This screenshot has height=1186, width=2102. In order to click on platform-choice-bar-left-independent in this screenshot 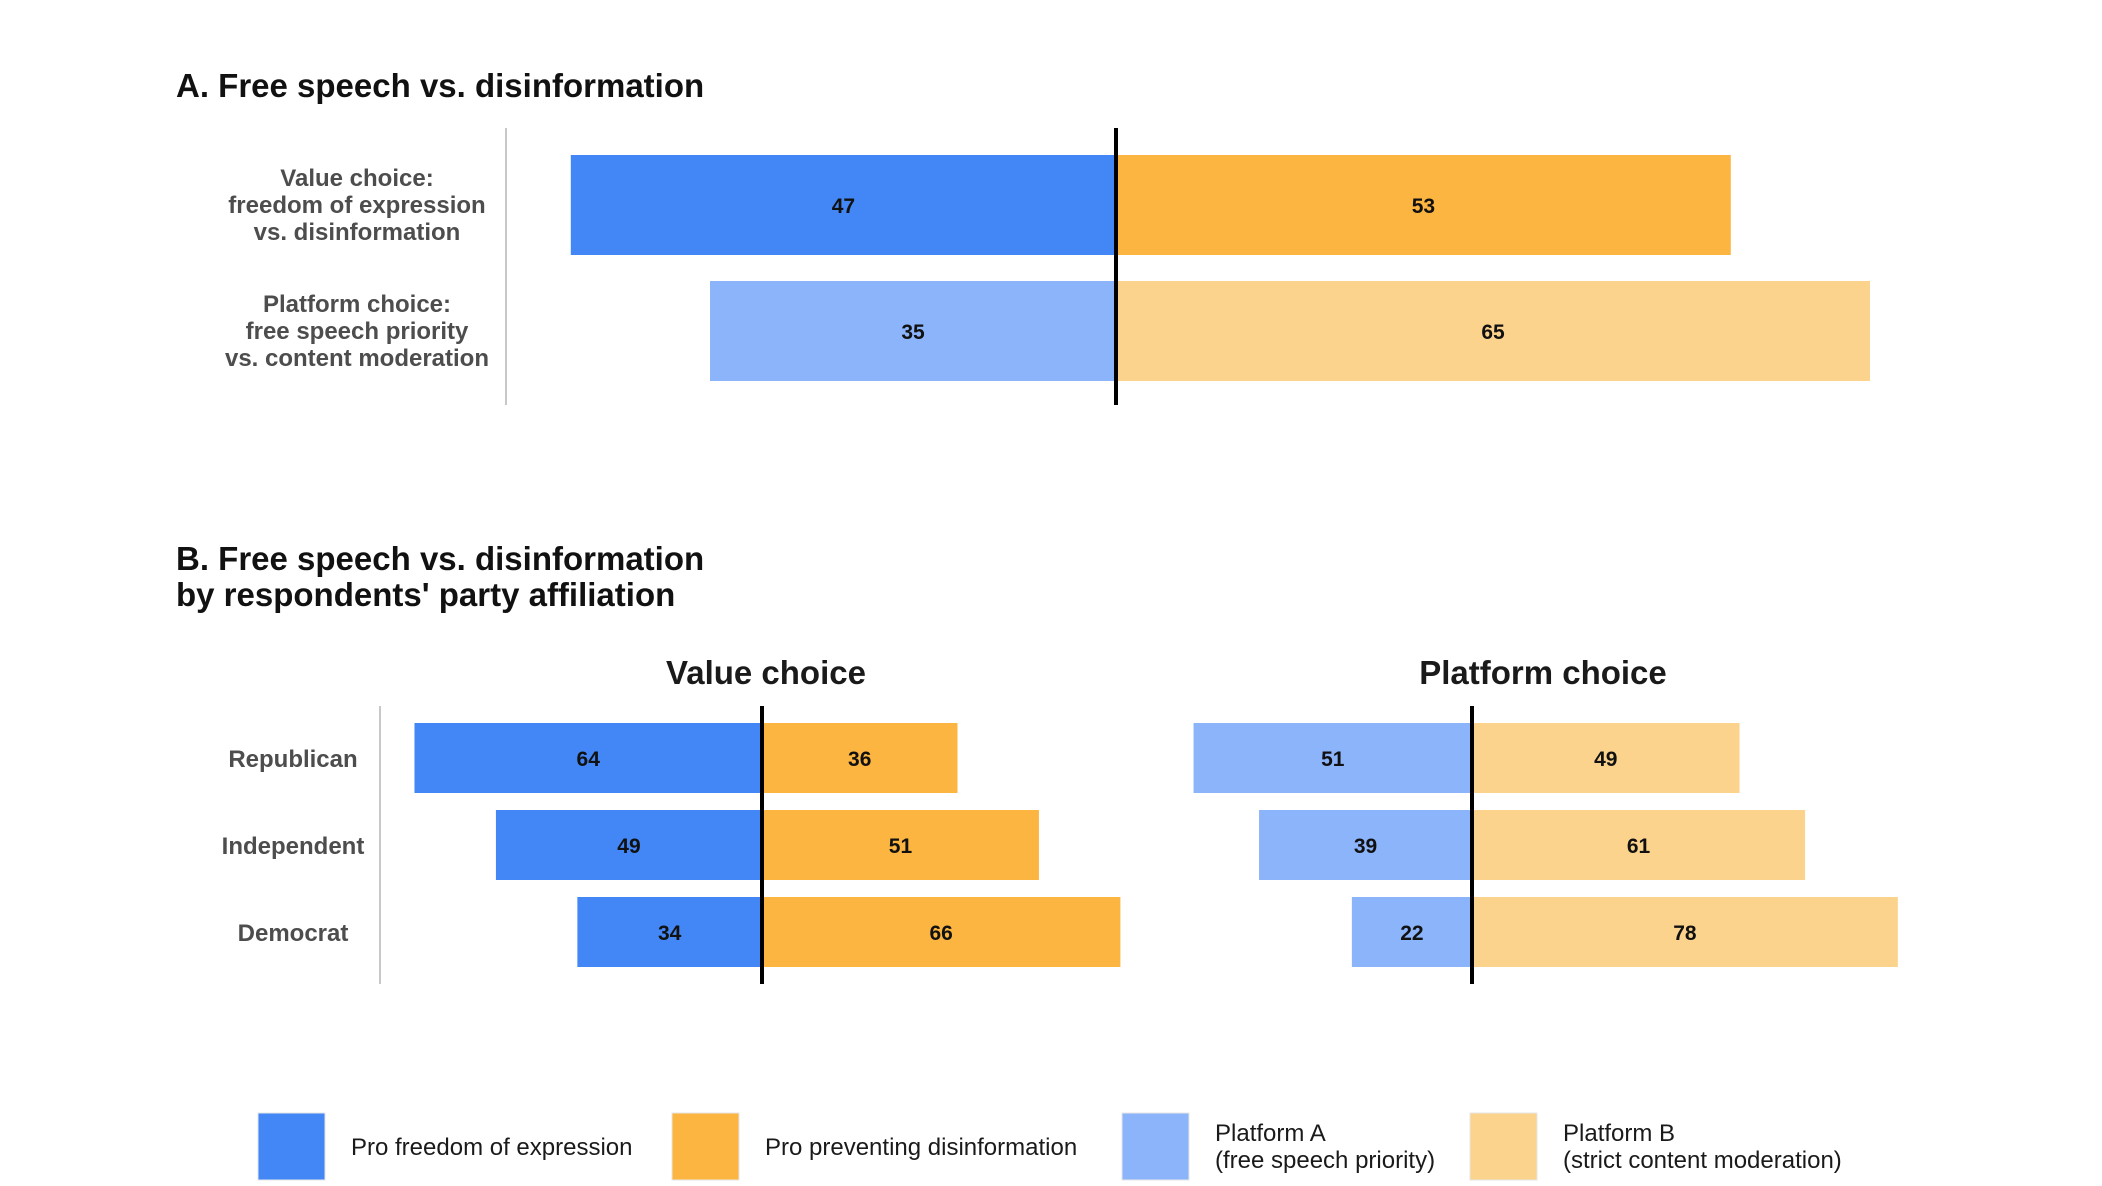, I will do `click(1365, 845)`.